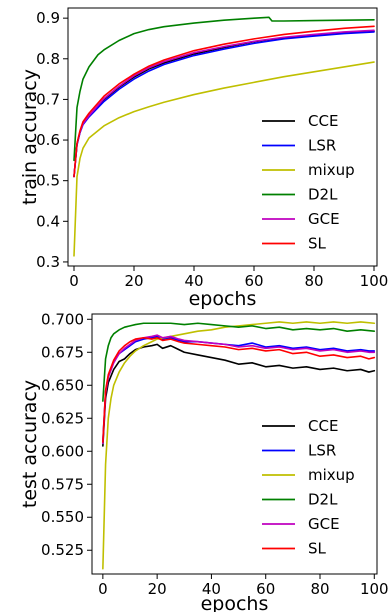  I want to click on y-tick-label: 0.525, so click(62, 550).